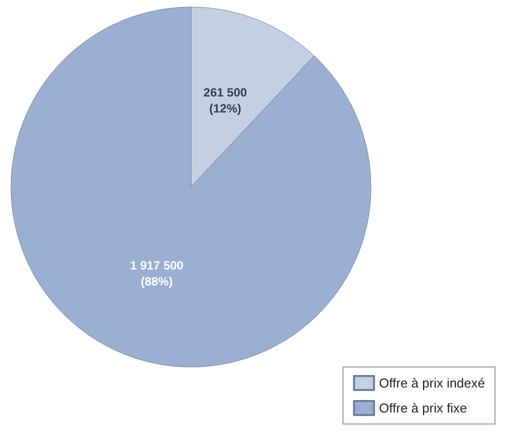  Describe the element at coordinates (157, 273) in the screenshot. I see `data-label: 1 917 500 (88%)` at that location.